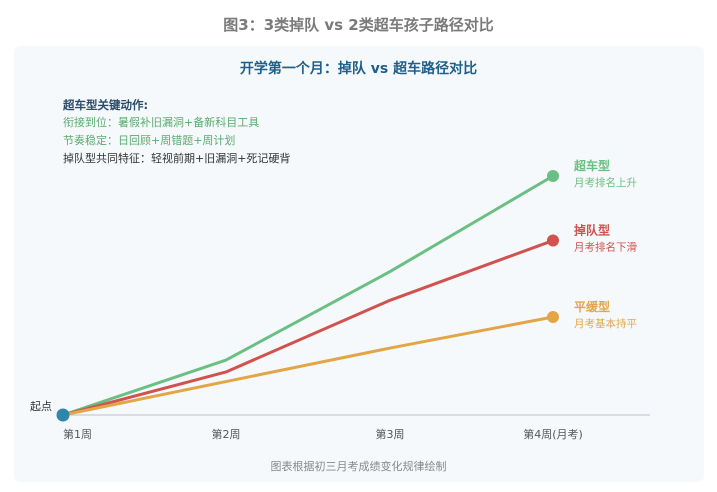 This screenshot has width=717, height=492. What do you see at coordinates (592, 230) in the screenshot?
I see `series-name-label: 掉队型` at bounding box center [592, 230].